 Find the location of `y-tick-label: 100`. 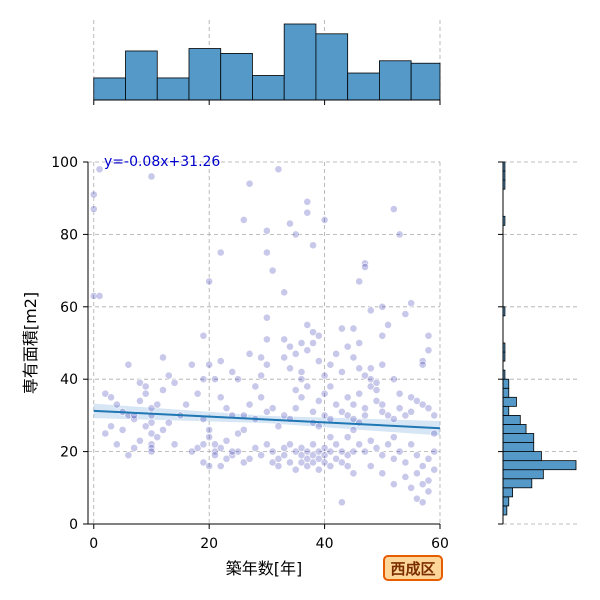

y-tick-label: 100 is located at coordinates (64, 163).